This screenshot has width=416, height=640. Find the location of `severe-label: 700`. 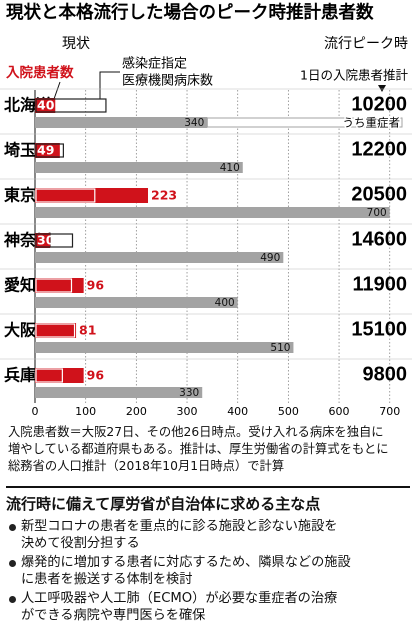

severe-label: 700 is located at coordinates (377, 213).